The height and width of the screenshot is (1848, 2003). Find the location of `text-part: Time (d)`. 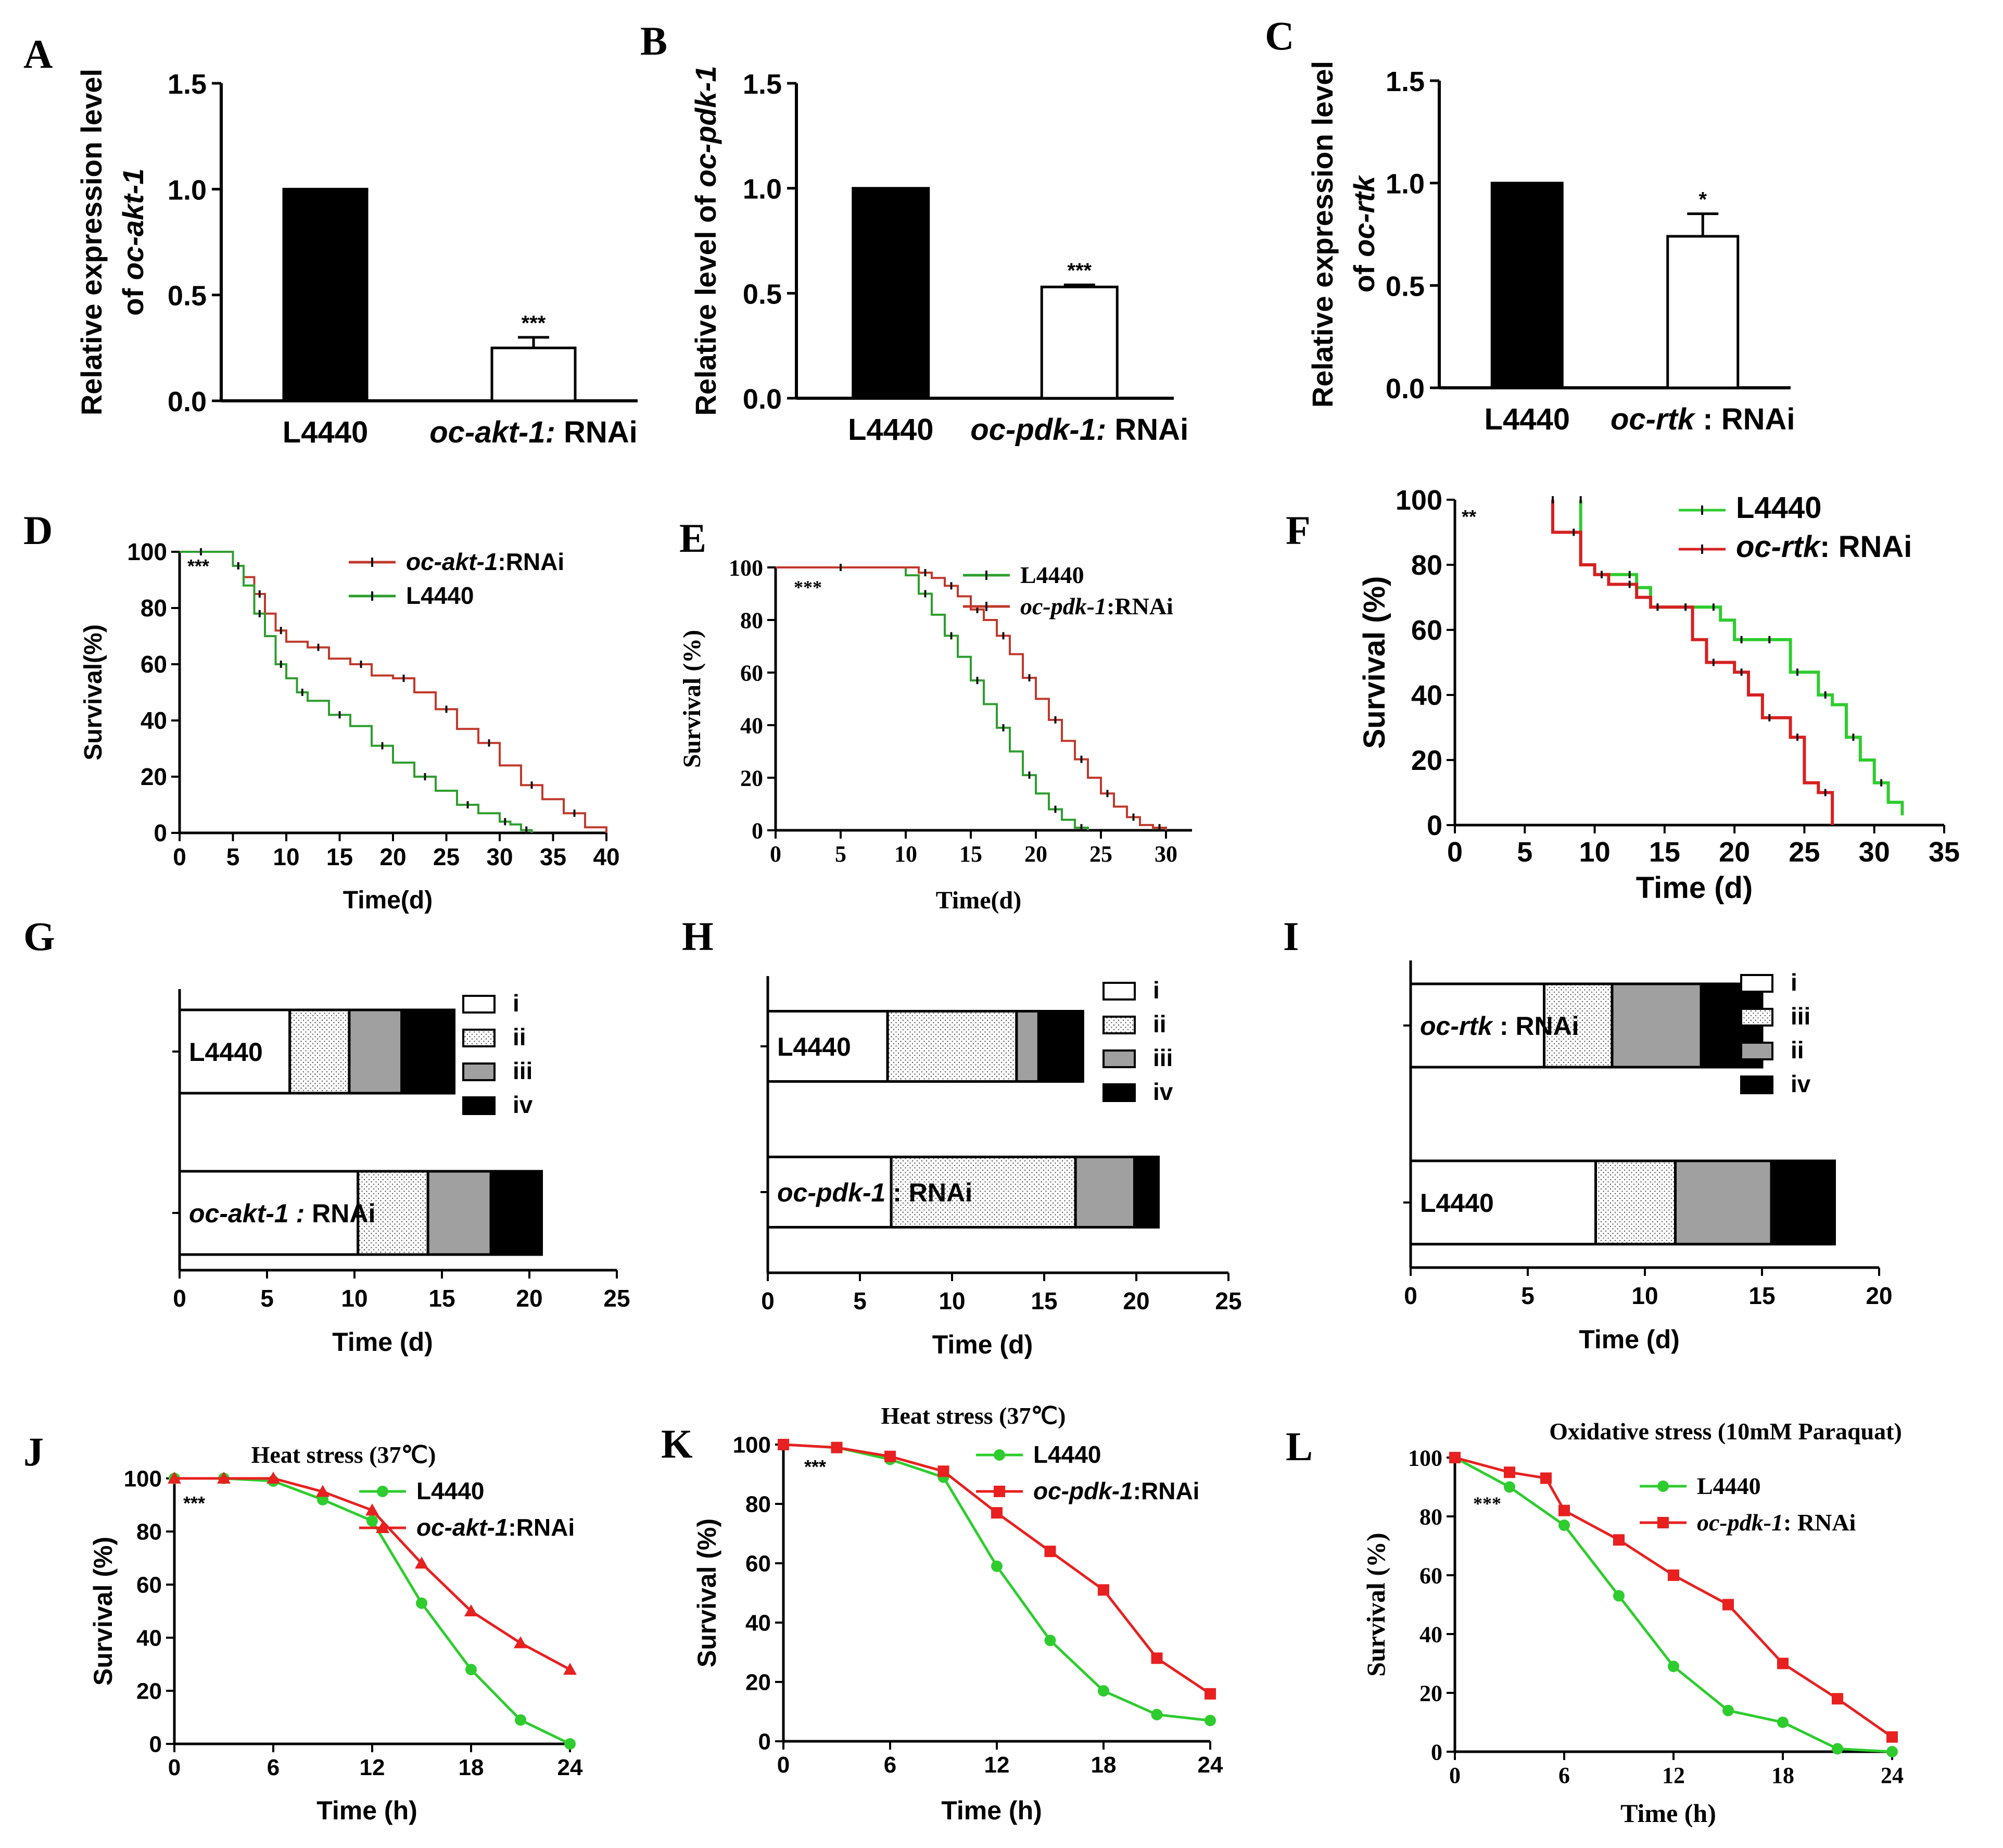

text-part: Time (d) is located at coordinates (982, 1344).